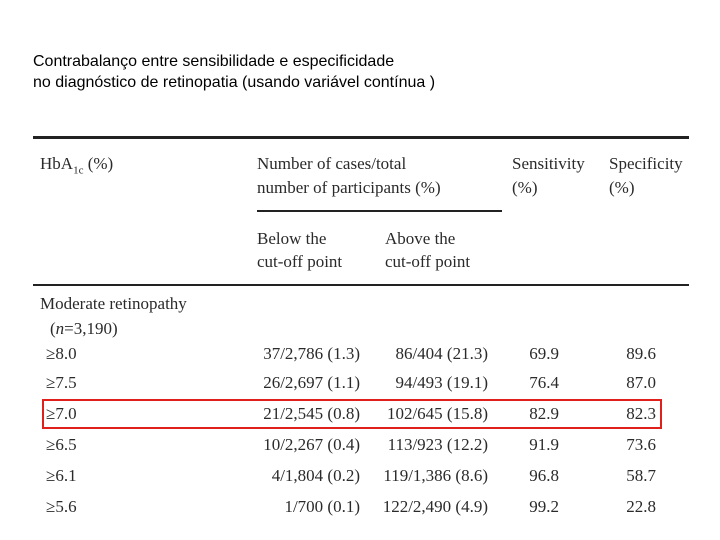  I want to click on header-sensitivity-line-1: Sensitivity, so click(548, 163).